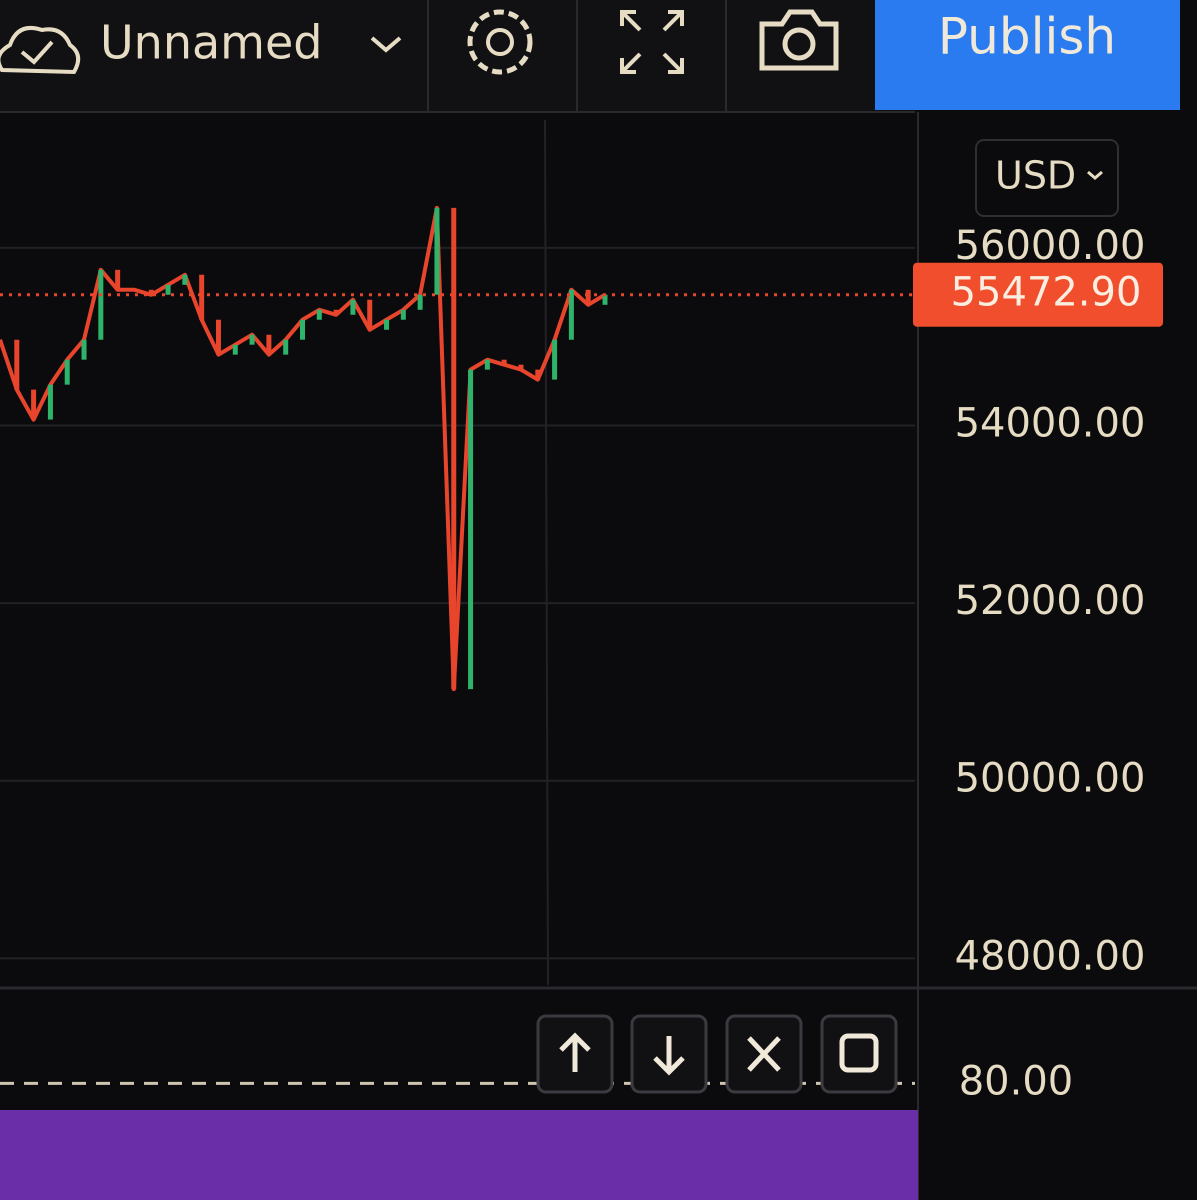 The width and height of the screenshot is (1197, 1200). What do you see at coordinates (799, 44) in the screenshot?
I see `camera-lens` at bounding box center [799, 44].